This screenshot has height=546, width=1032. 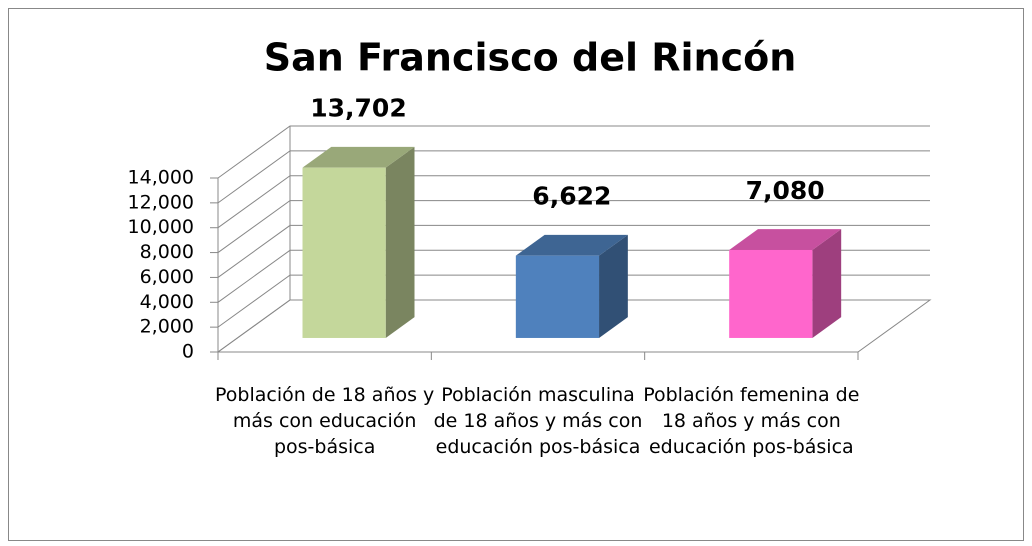 I want to click on data-label: 13,702, so click(x=358, y=108).